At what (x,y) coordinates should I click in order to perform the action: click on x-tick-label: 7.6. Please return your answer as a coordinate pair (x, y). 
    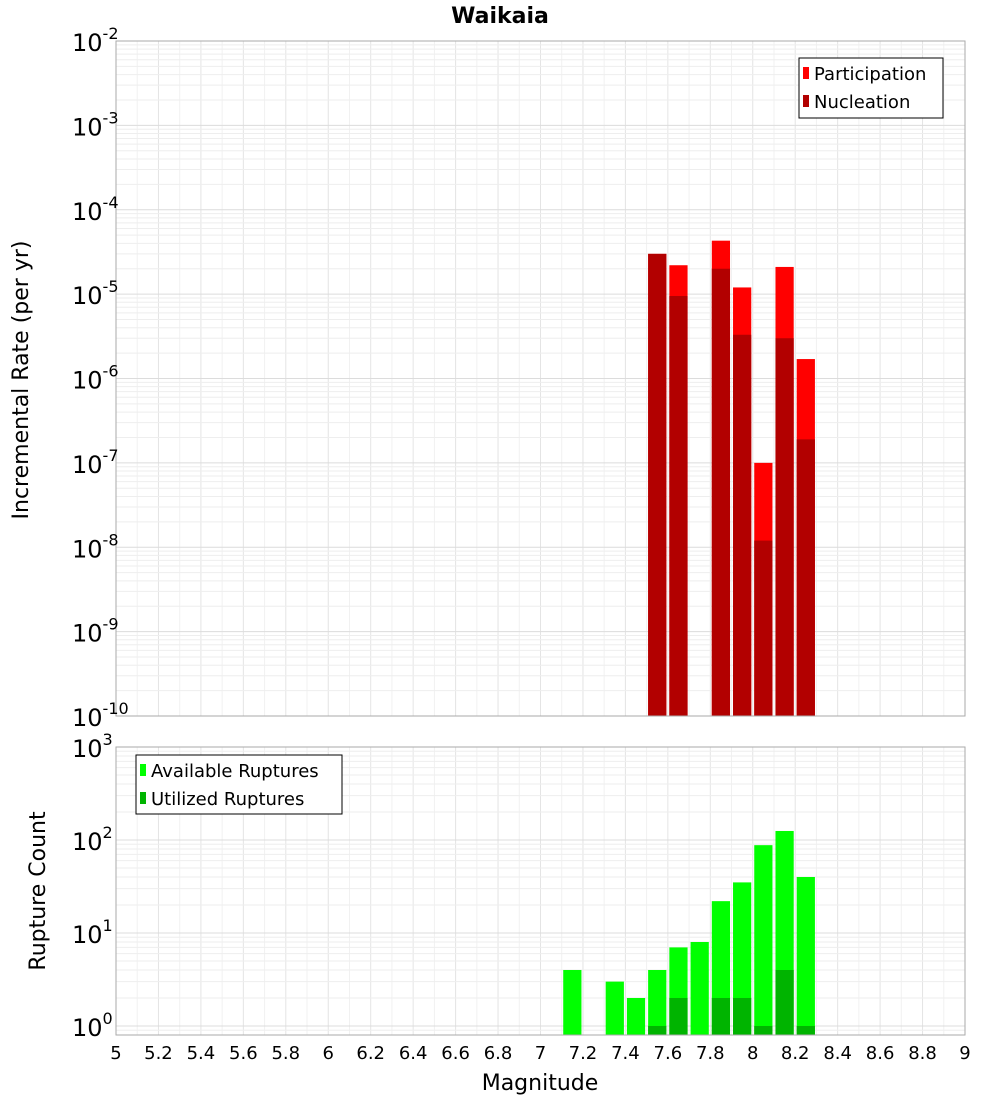
    Looking at the image, I should click on (668, 1053).